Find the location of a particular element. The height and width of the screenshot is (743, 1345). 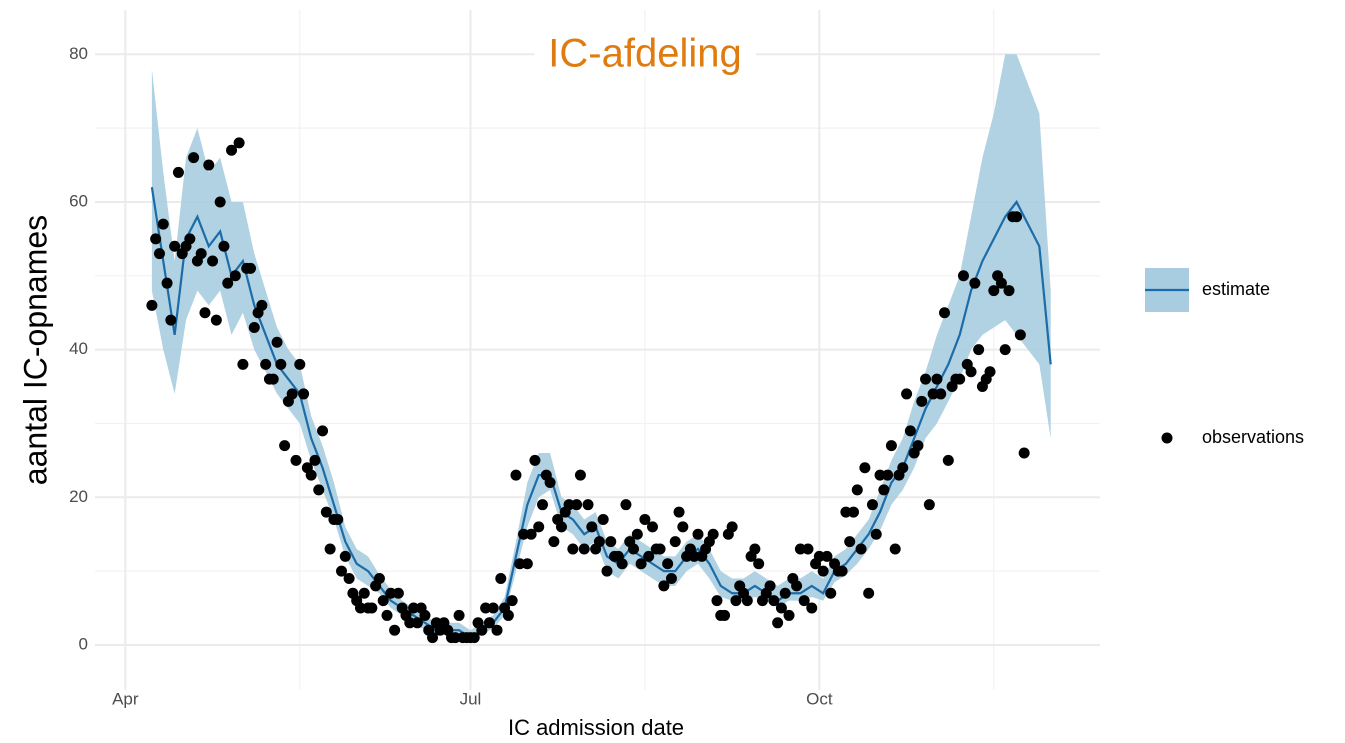

x-tick-label: Apr is located at coordinates (125, 698).